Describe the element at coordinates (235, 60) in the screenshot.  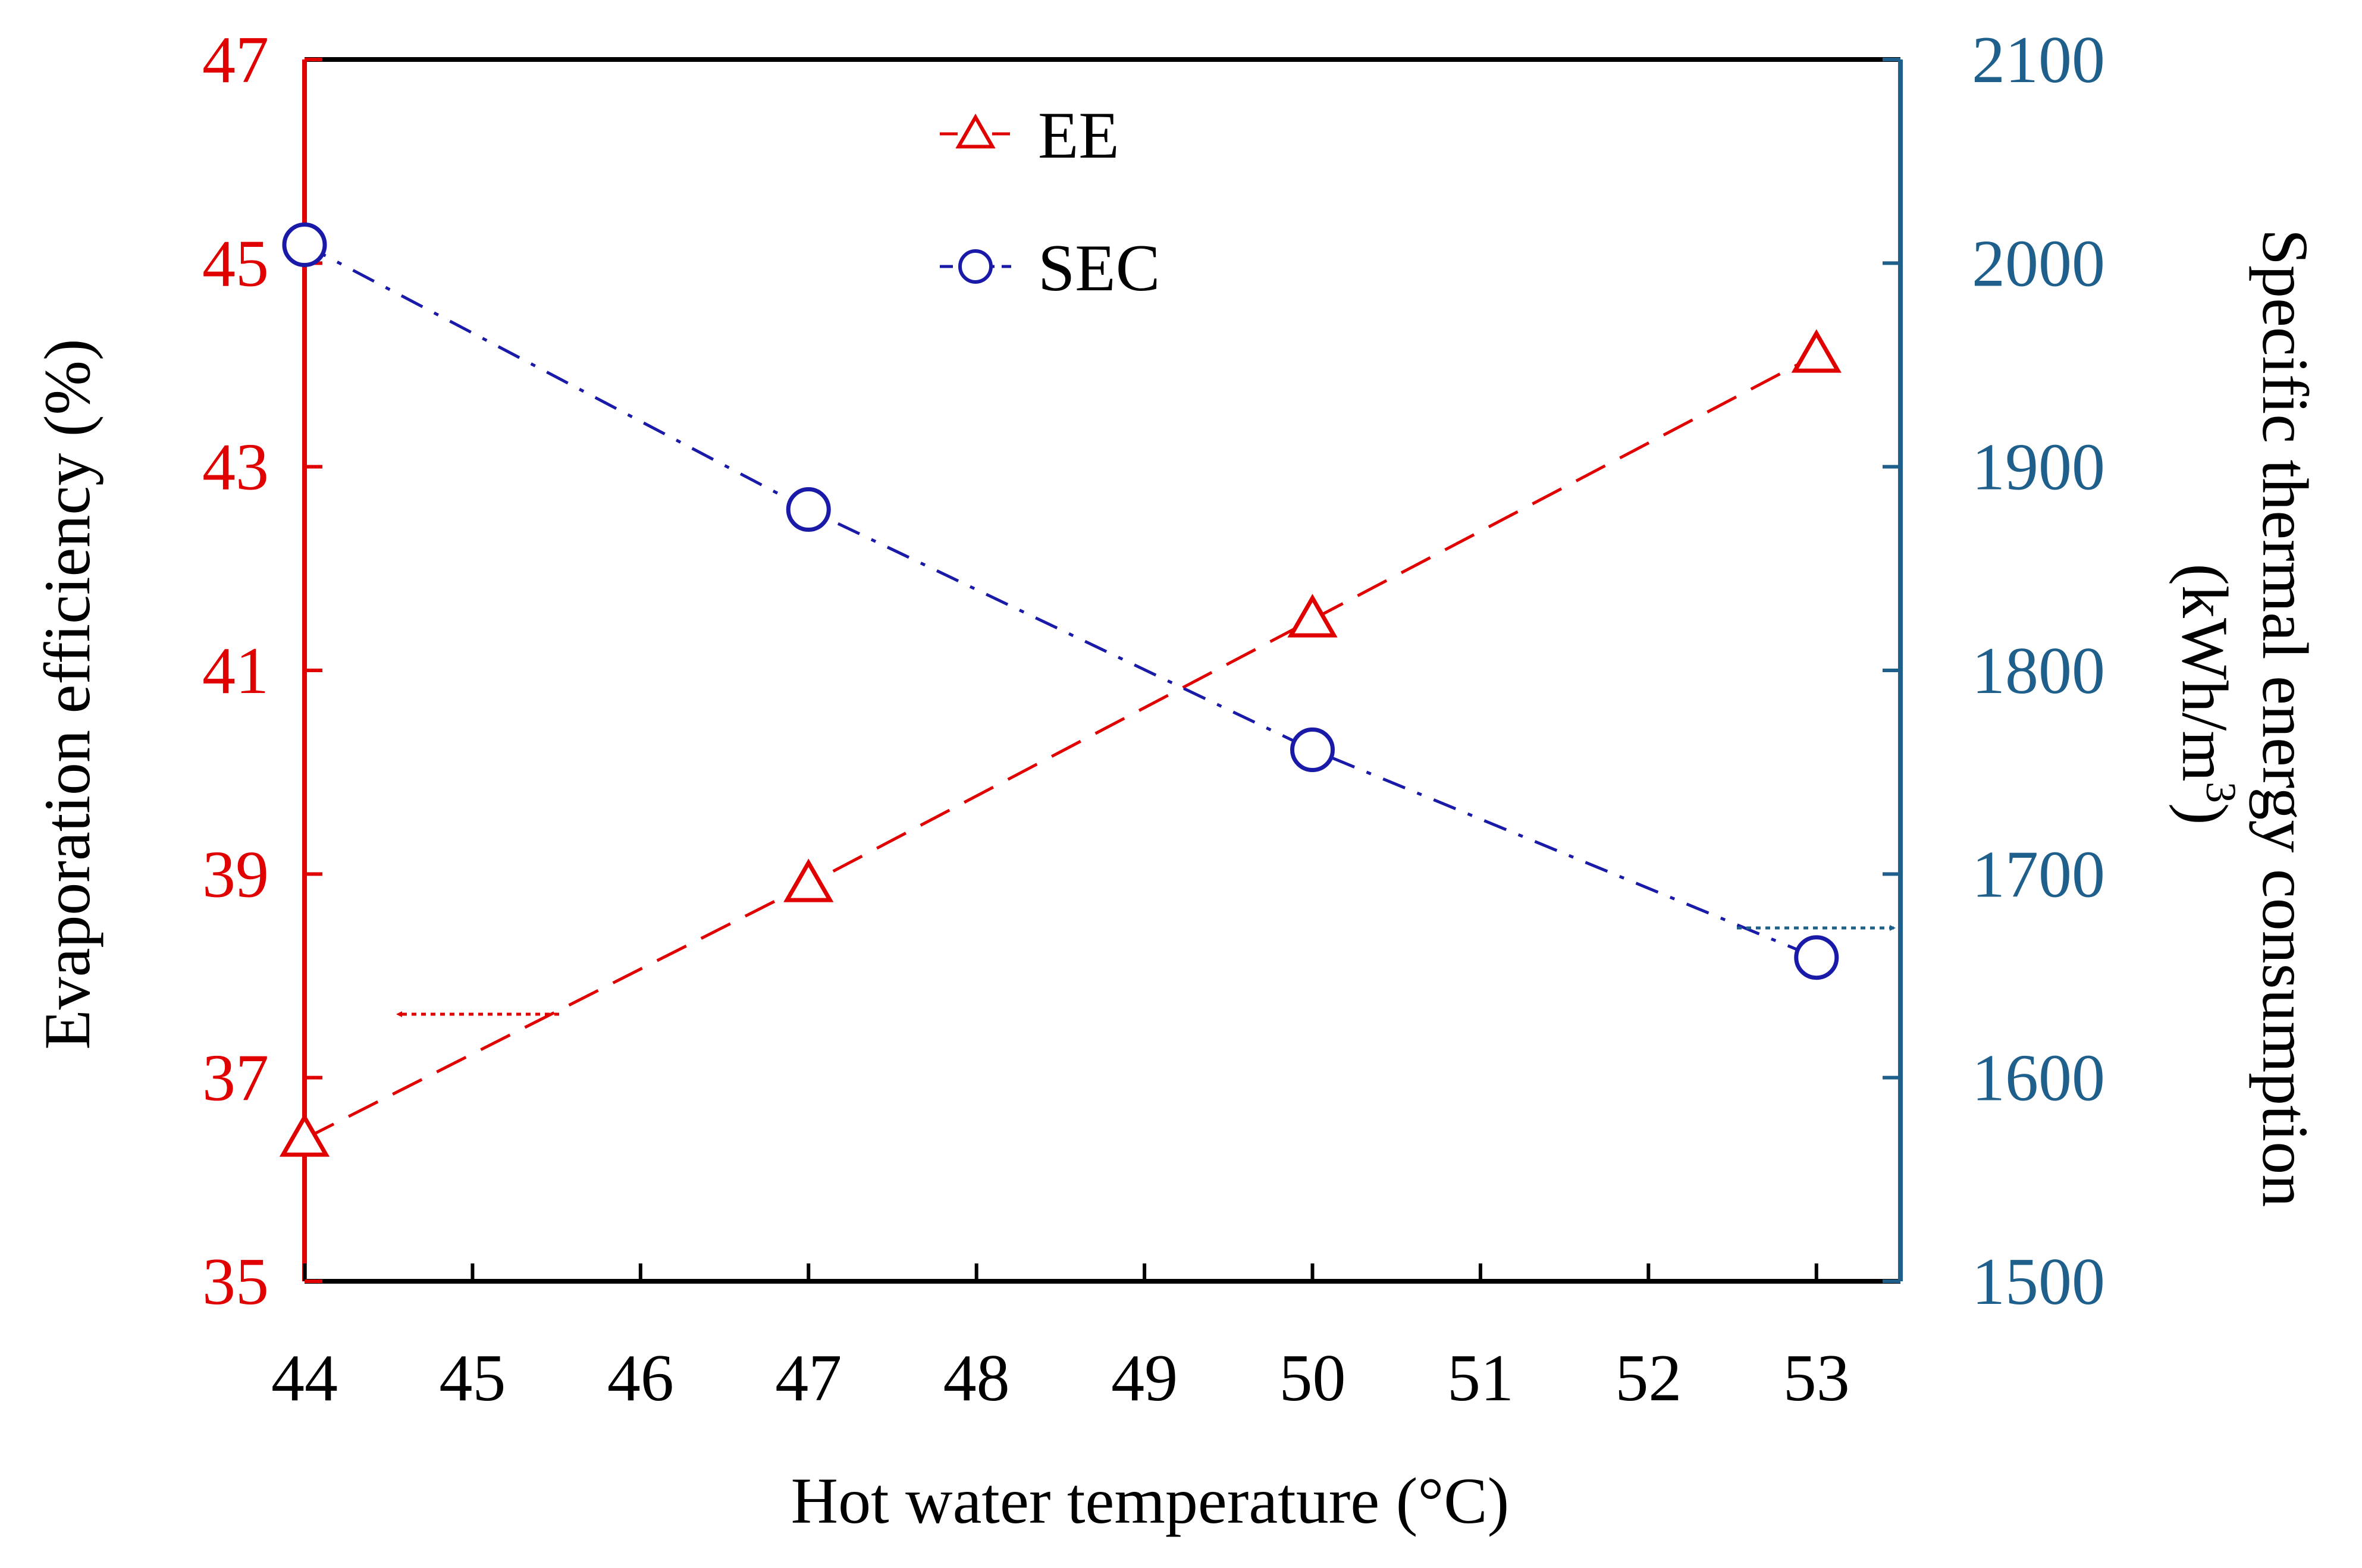
I see `left-y-tick-label: 47` at that location.